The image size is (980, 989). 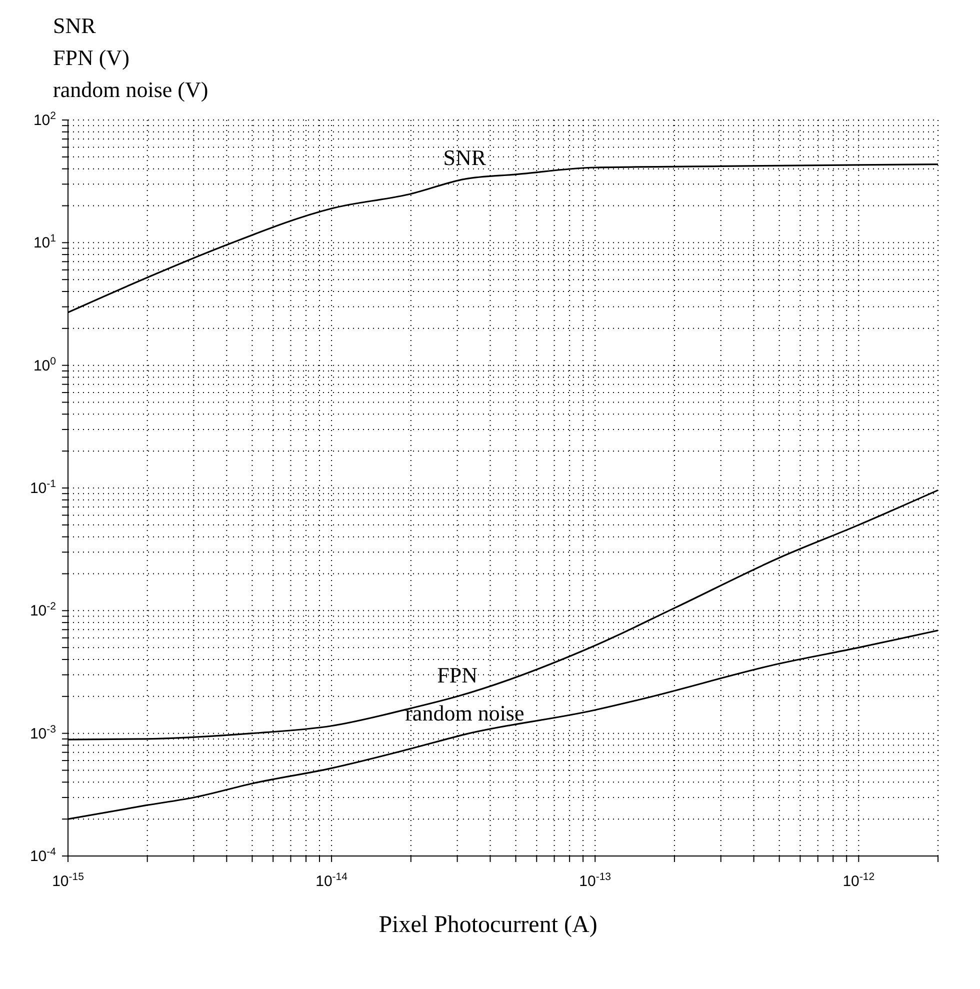 What do you see at coordinates (44, 119) in the screenshot?
I see `y-tick-label: 10$^{2}$` at bounding box center [44, 119].